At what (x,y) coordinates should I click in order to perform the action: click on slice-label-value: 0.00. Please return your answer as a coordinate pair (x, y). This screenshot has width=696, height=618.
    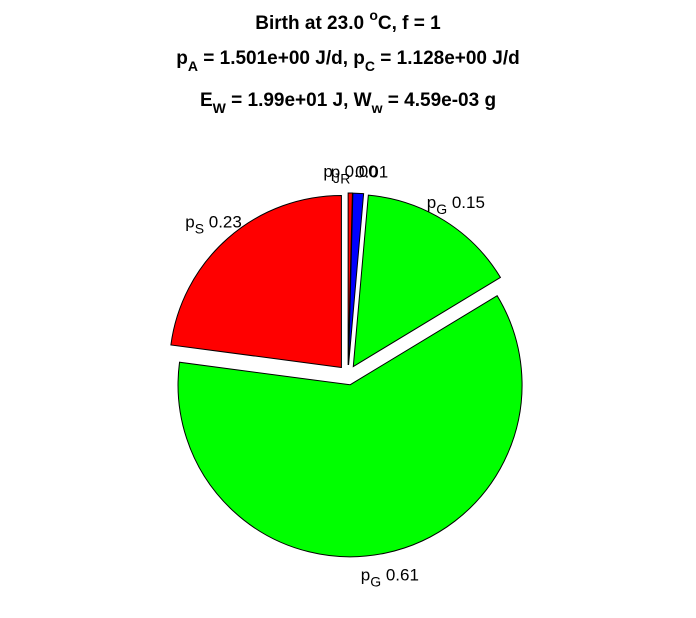
    Looking at the image, I should click on (359, 171).